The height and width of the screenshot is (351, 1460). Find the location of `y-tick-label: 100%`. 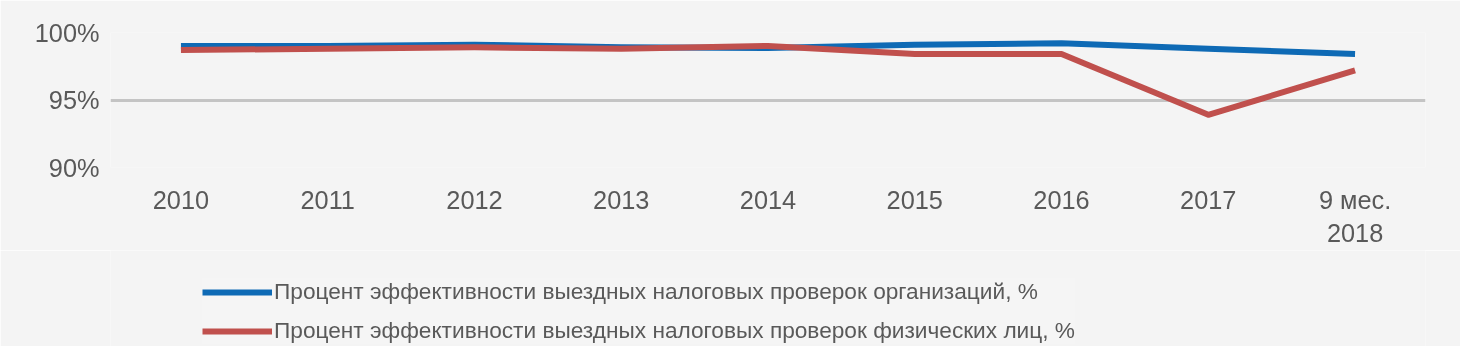

y-tick-label: 100% is located at coordinates (67, 32).